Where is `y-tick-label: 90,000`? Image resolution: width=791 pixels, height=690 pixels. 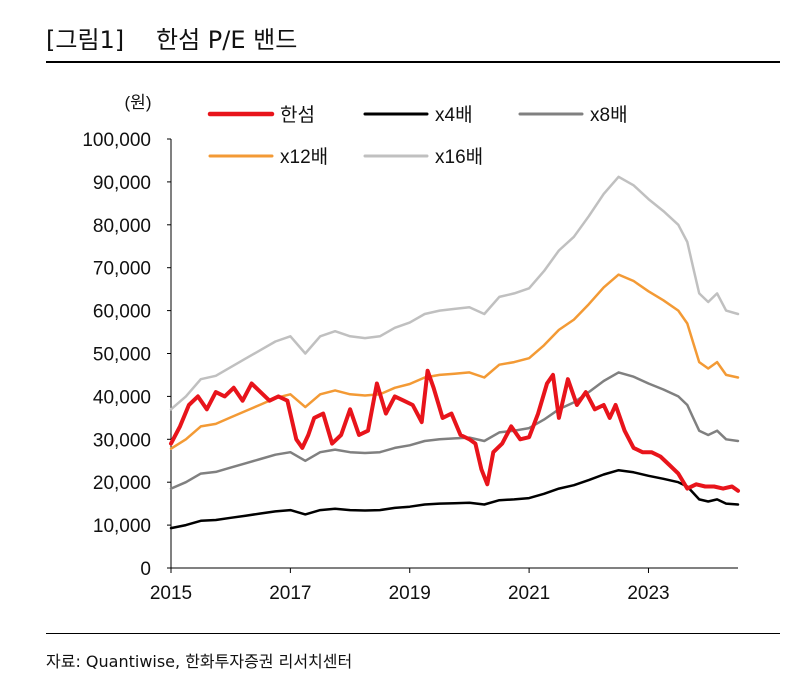 y-tick-label: 90,000 is located at coordinates (122, 183).